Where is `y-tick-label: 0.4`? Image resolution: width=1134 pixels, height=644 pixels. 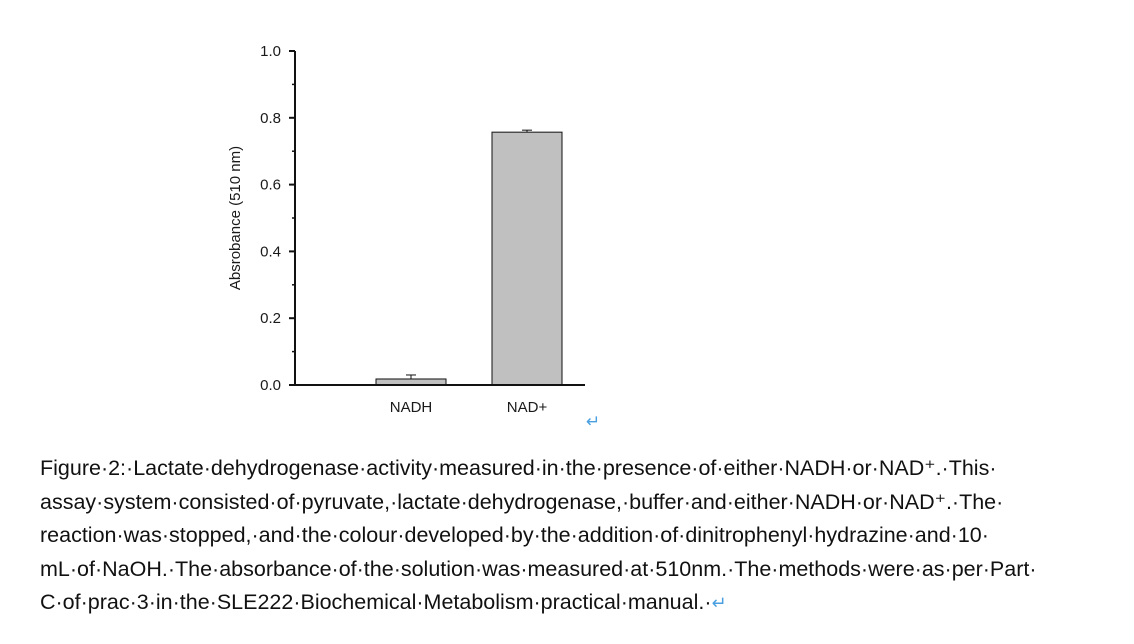
y-tick-label: 0.4 is located at coordinates (270, 251).